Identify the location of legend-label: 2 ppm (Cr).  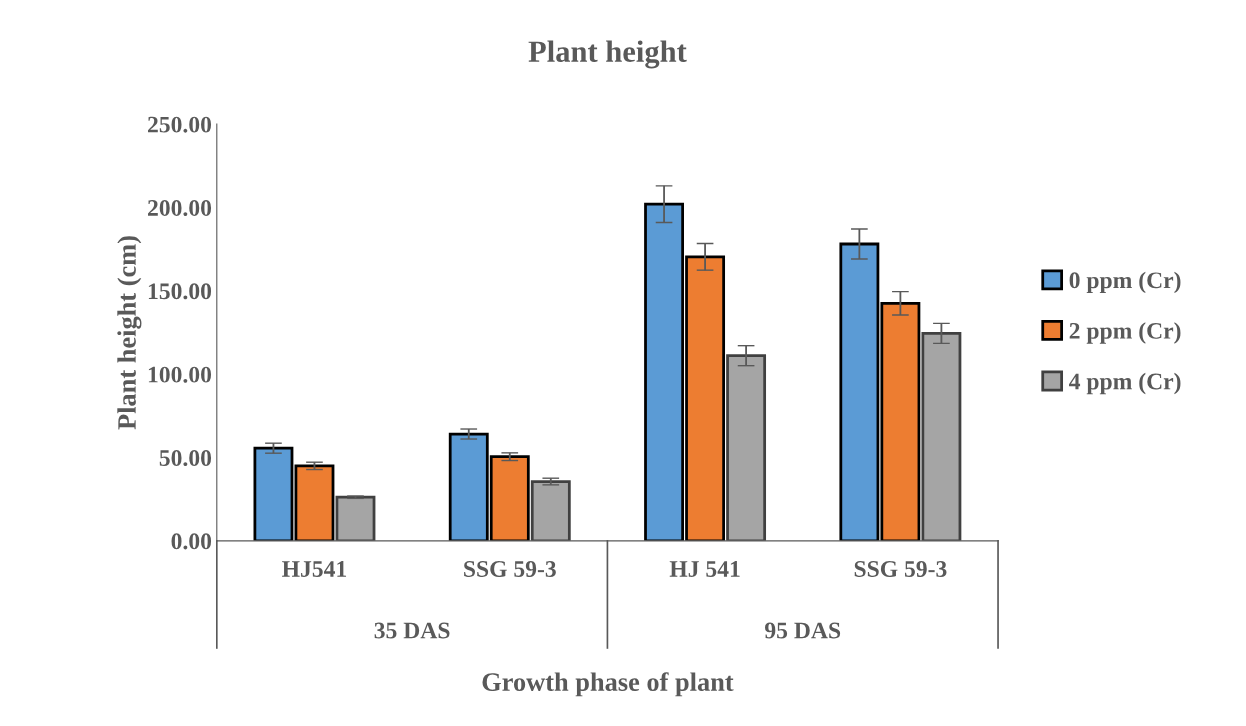
(1125, 333).